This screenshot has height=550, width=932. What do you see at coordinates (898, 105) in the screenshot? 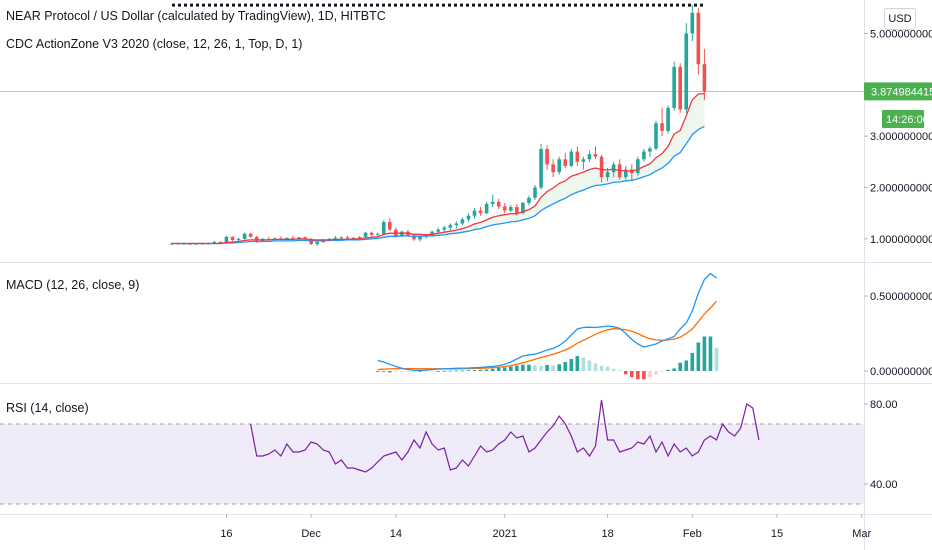
I see `current-price-tag: 3.874984415 14:26:00` at bounding box center [898, 105].